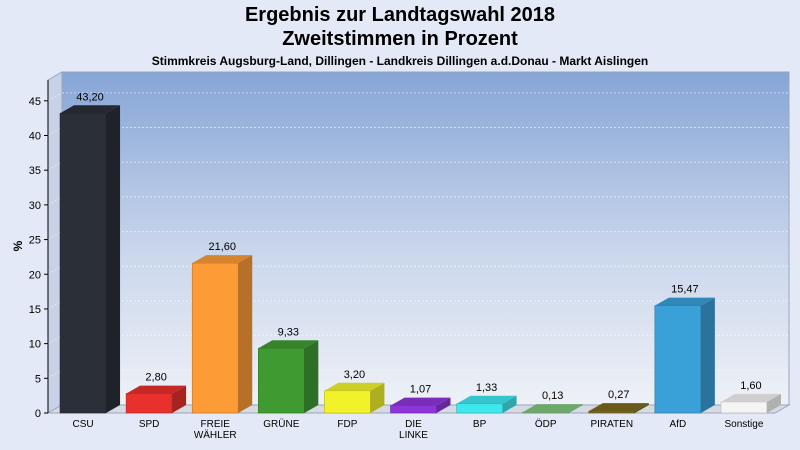  What do you see at coordinates (155, 378) in the screenshot?
I see `bar-value-label: 2,80` at bounding box center [155, 378].